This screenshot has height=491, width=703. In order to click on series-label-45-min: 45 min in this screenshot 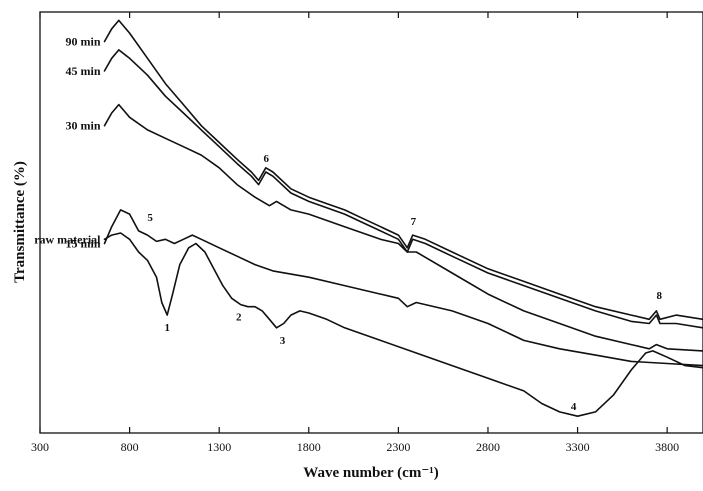, I will do `click(82, 71)`.